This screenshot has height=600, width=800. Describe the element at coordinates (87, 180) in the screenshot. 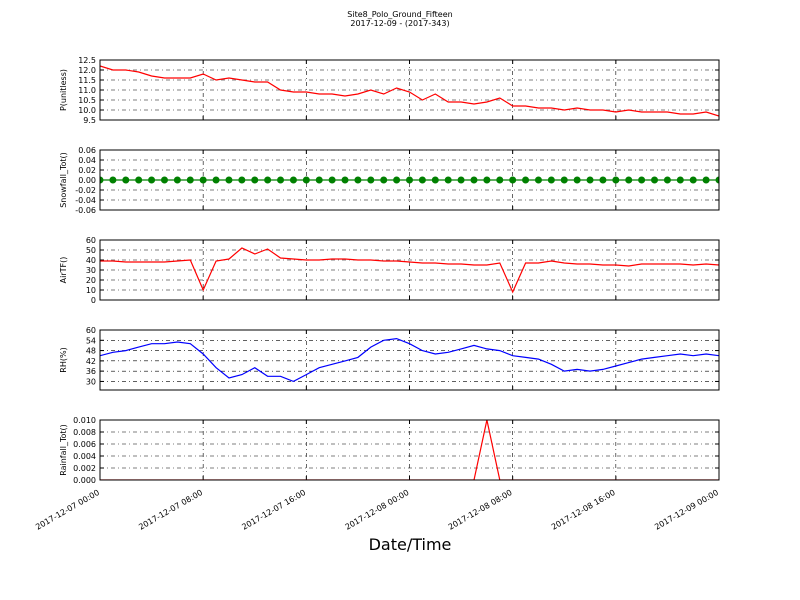

I see `y-tick-label: 0.00` at that location.